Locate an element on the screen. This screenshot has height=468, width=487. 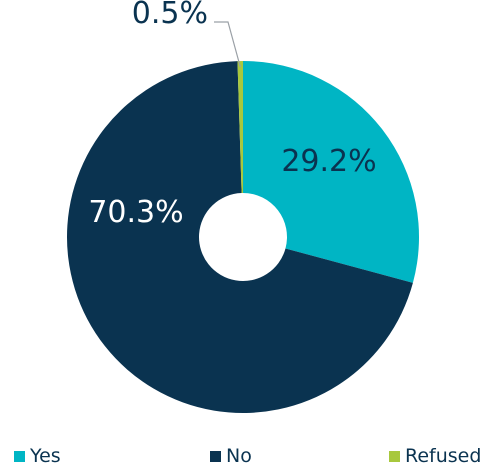
legend-label-refused: Refused is located at coordinates (443, 456).